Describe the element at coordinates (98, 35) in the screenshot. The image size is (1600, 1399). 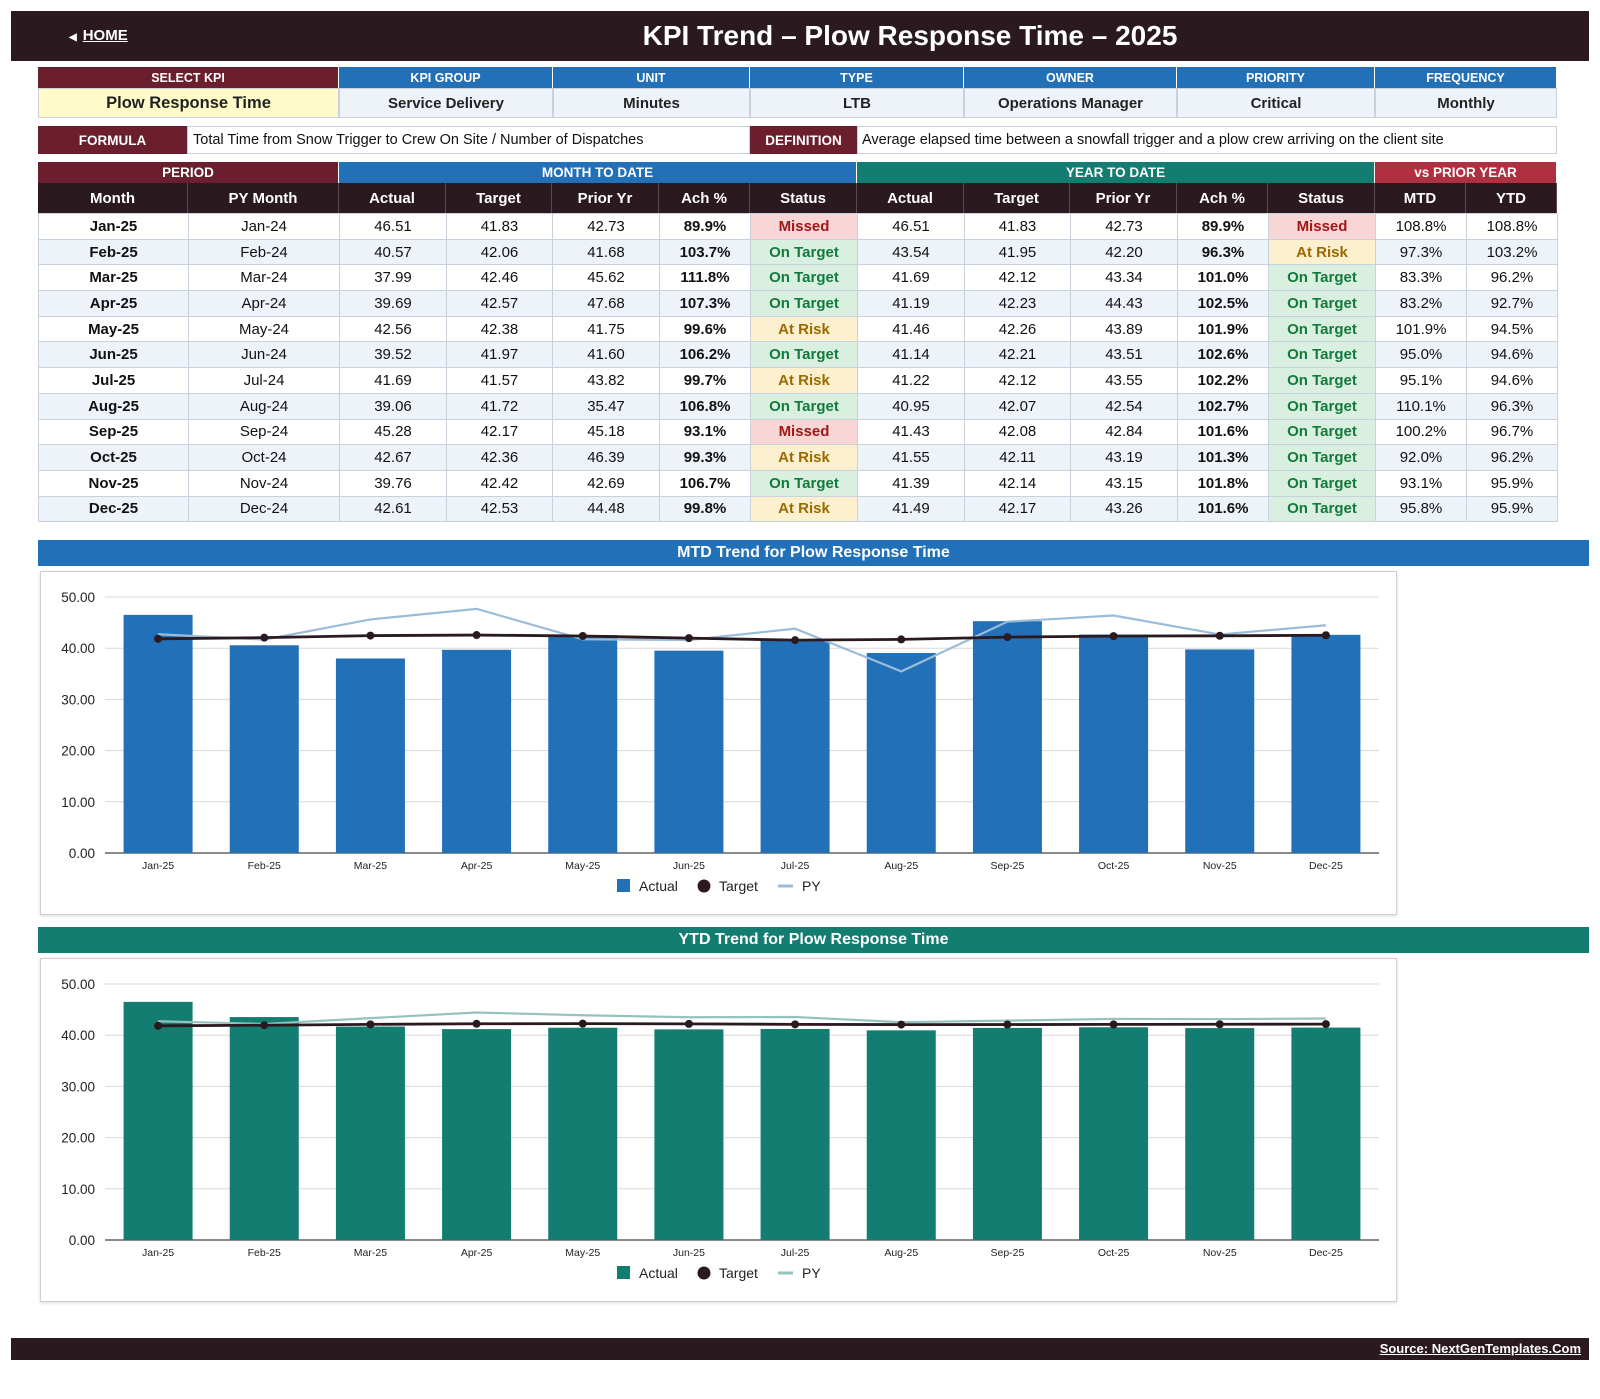
I see `home-link: ◀ HOME` at that location.